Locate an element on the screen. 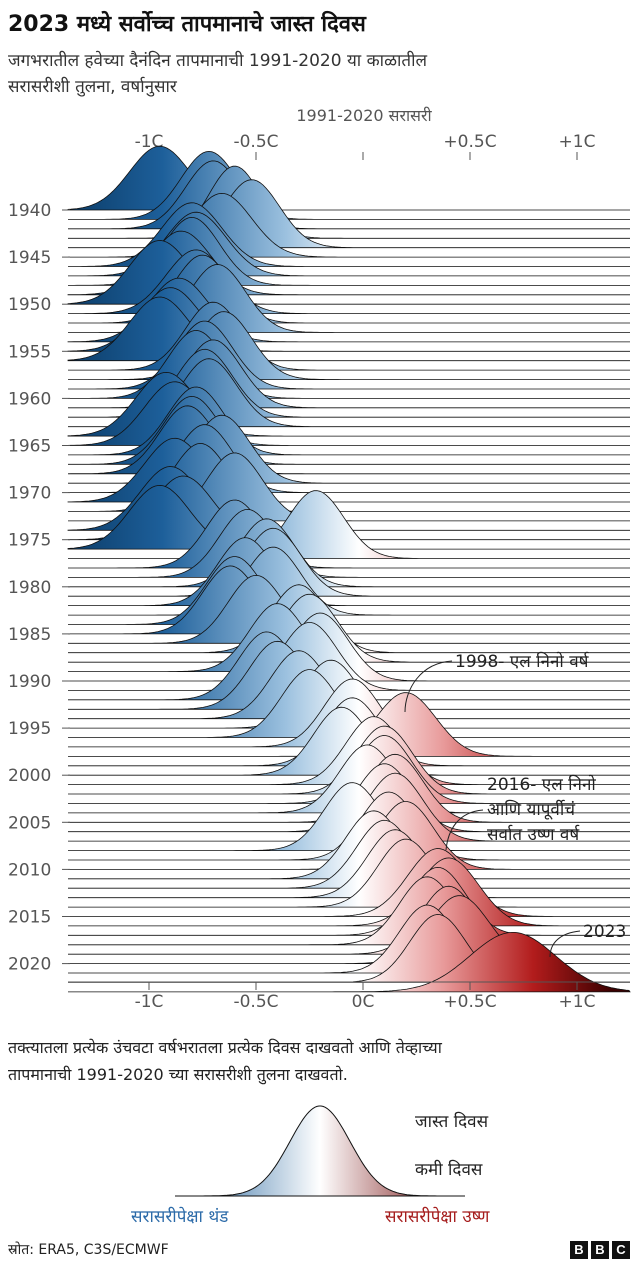 The image size is (640, 1265). ridge-2013 is located at coordinates (349, 864).